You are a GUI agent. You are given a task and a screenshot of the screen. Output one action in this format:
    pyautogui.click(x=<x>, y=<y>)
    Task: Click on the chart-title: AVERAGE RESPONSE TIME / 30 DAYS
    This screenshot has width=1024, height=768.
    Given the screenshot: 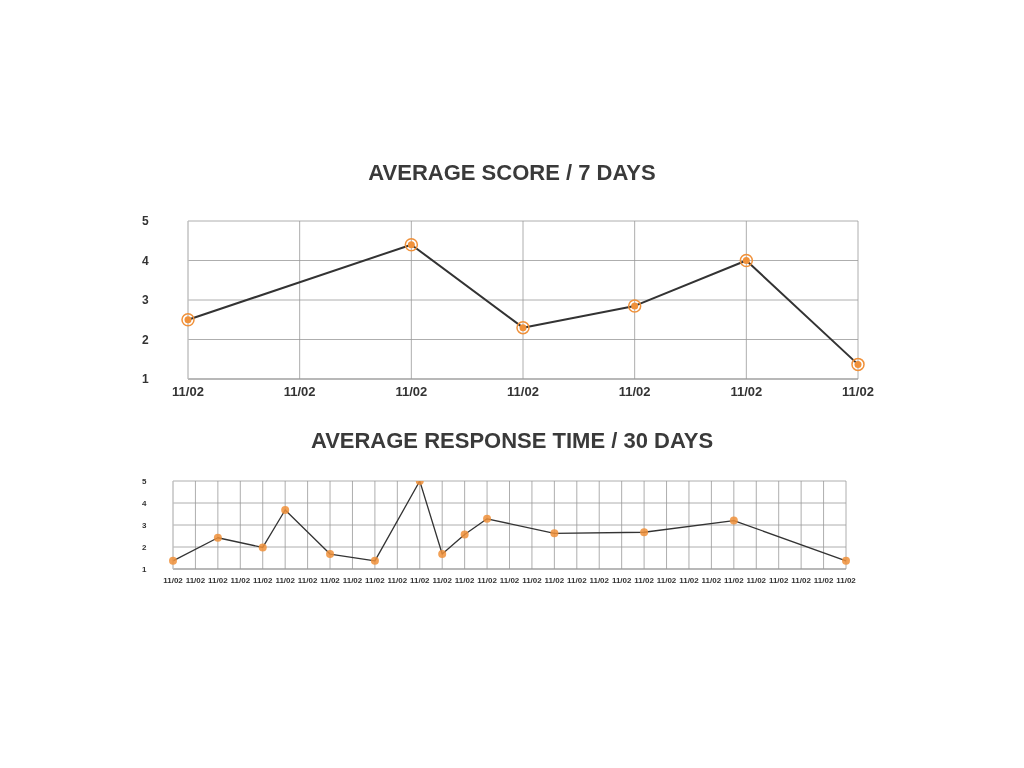 What is the action you would take?
    pyautogui.click(x=512, y=441)
    